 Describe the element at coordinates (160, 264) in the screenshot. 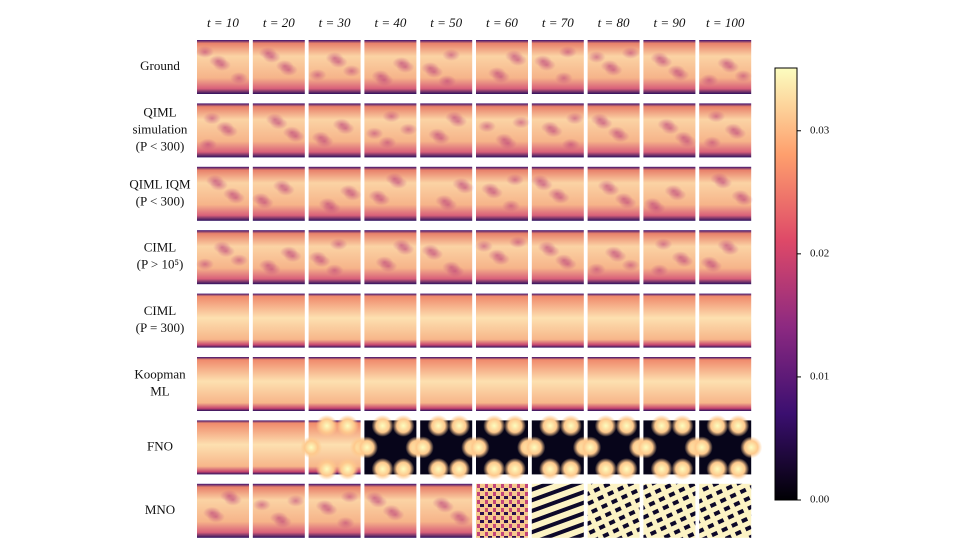

I see `row-label: (P > 10⁵)` at that location.